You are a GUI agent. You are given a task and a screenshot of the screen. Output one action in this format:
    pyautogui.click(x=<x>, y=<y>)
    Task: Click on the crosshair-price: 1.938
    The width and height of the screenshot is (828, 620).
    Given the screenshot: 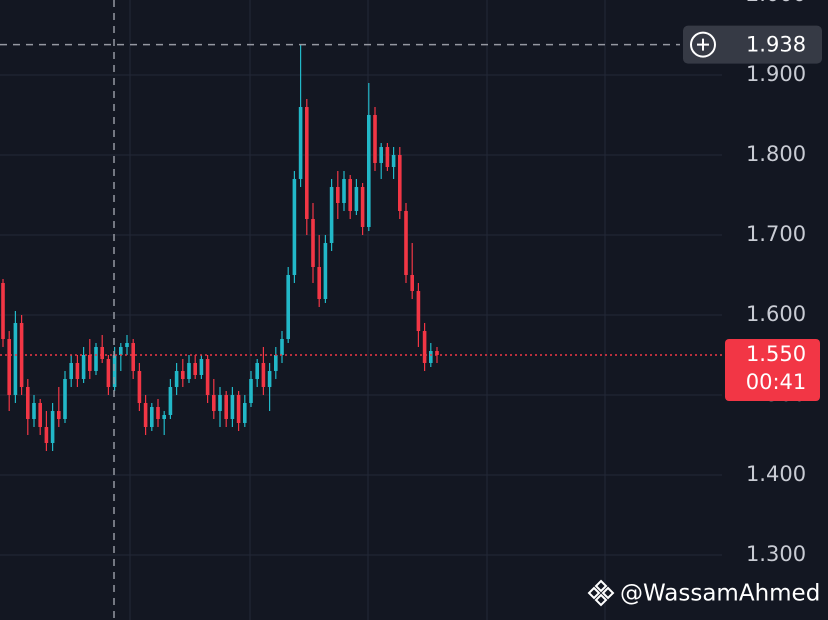 What is the action you would take?
    pyautogui.click(x=776, y=45)
    